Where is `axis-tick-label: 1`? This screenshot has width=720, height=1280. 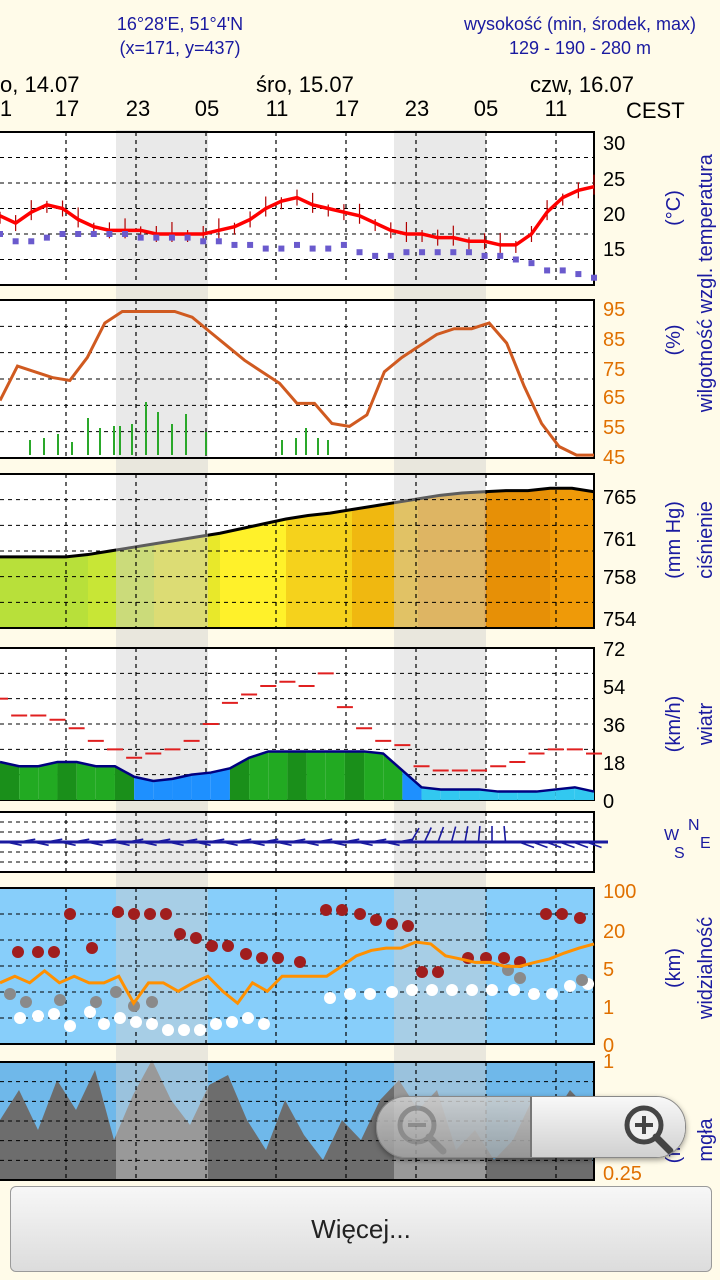 axis-tick-label: 1 is located at coordinates (608, 1008).